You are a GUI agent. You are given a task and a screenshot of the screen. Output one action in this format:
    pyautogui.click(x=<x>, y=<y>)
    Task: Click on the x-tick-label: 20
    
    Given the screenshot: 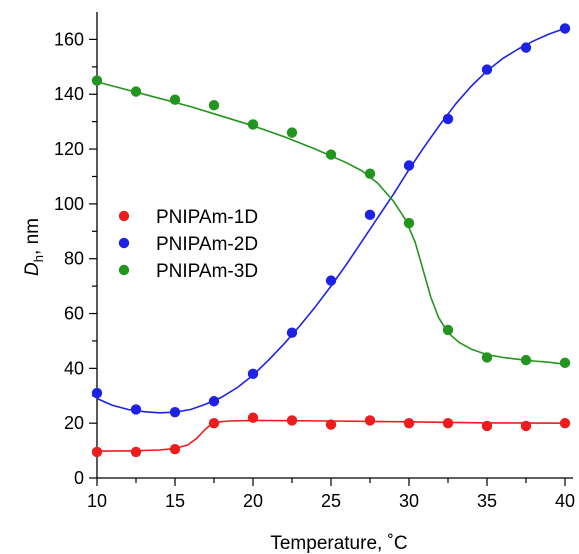 What is the action you would take?
    pyautogui.click(x=253, y=501)
    